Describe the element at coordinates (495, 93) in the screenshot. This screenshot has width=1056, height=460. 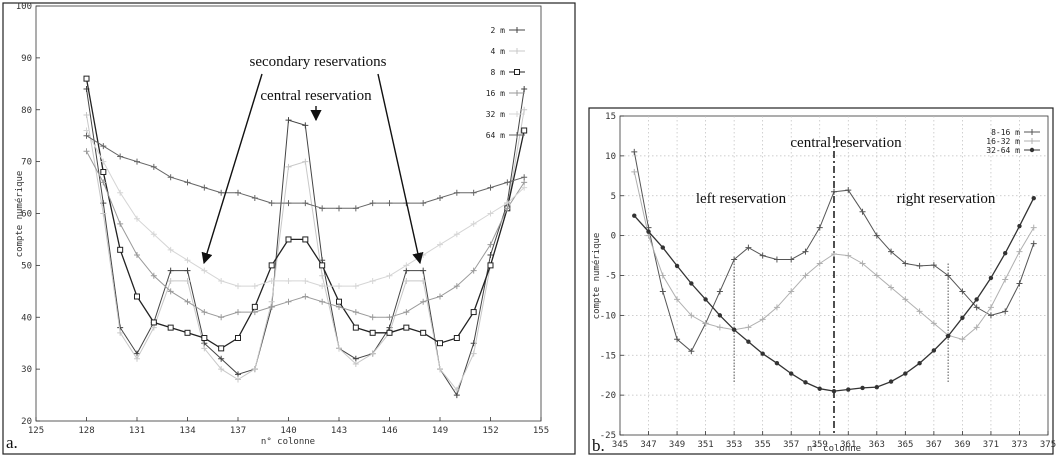
I see `chart-a-legend-label: 16 m` at that location.